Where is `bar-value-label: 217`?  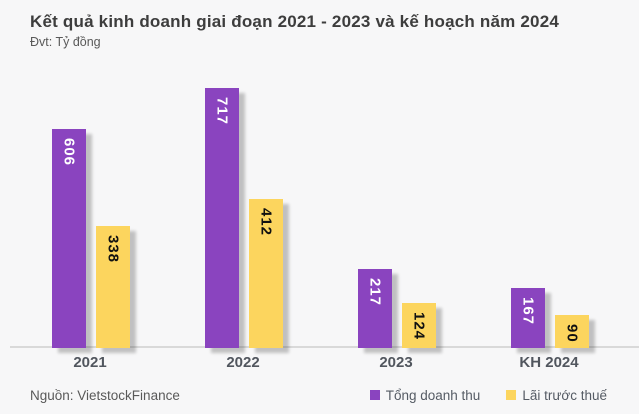
bar-value-label: 217 is located at coordinates (375, 292).